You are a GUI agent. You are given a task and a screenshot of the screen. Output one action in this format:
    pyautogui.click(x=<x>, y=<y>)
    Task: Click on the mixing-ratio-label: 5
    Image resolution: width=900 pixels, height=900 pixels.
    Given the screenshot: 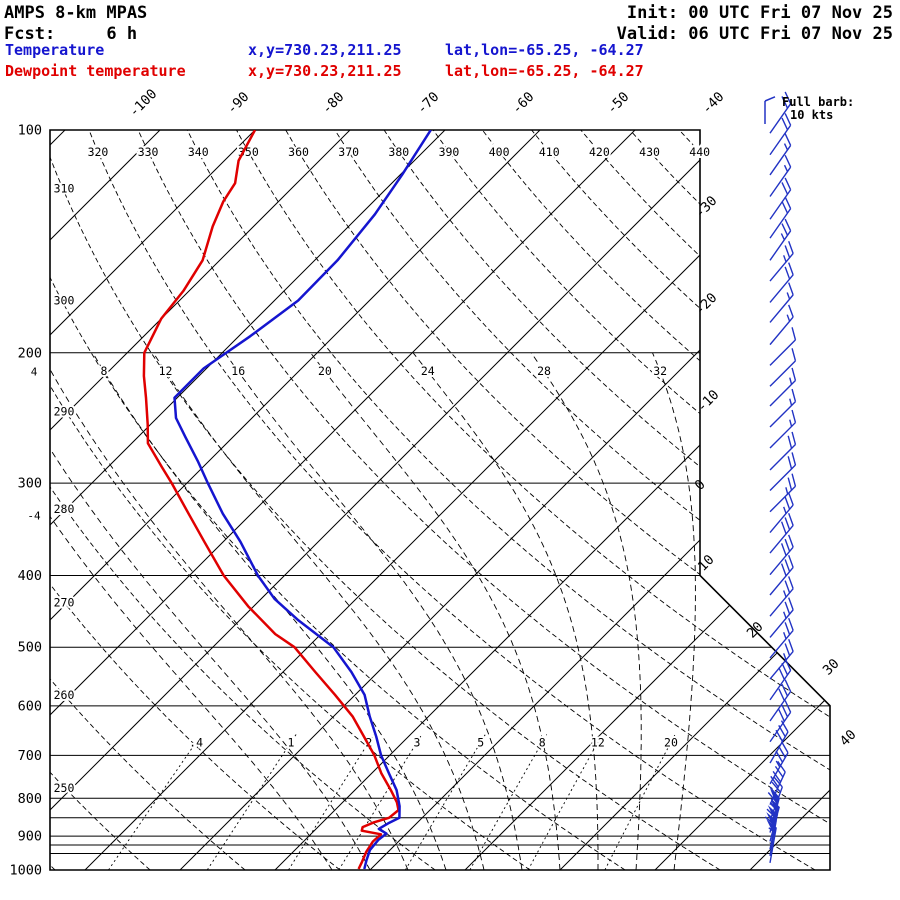 What is the action you would take?
    pyautogui.click(x=480, y=742)
    